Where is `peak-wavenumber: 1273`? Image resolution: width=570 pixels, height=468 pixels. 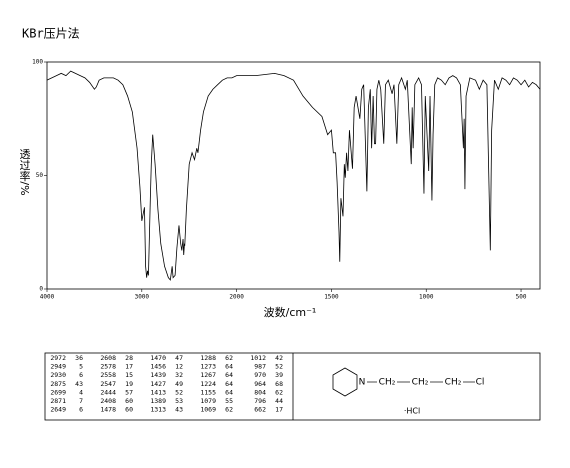 peak-wavenumber: 1273 is located at coordinates (208, 367).